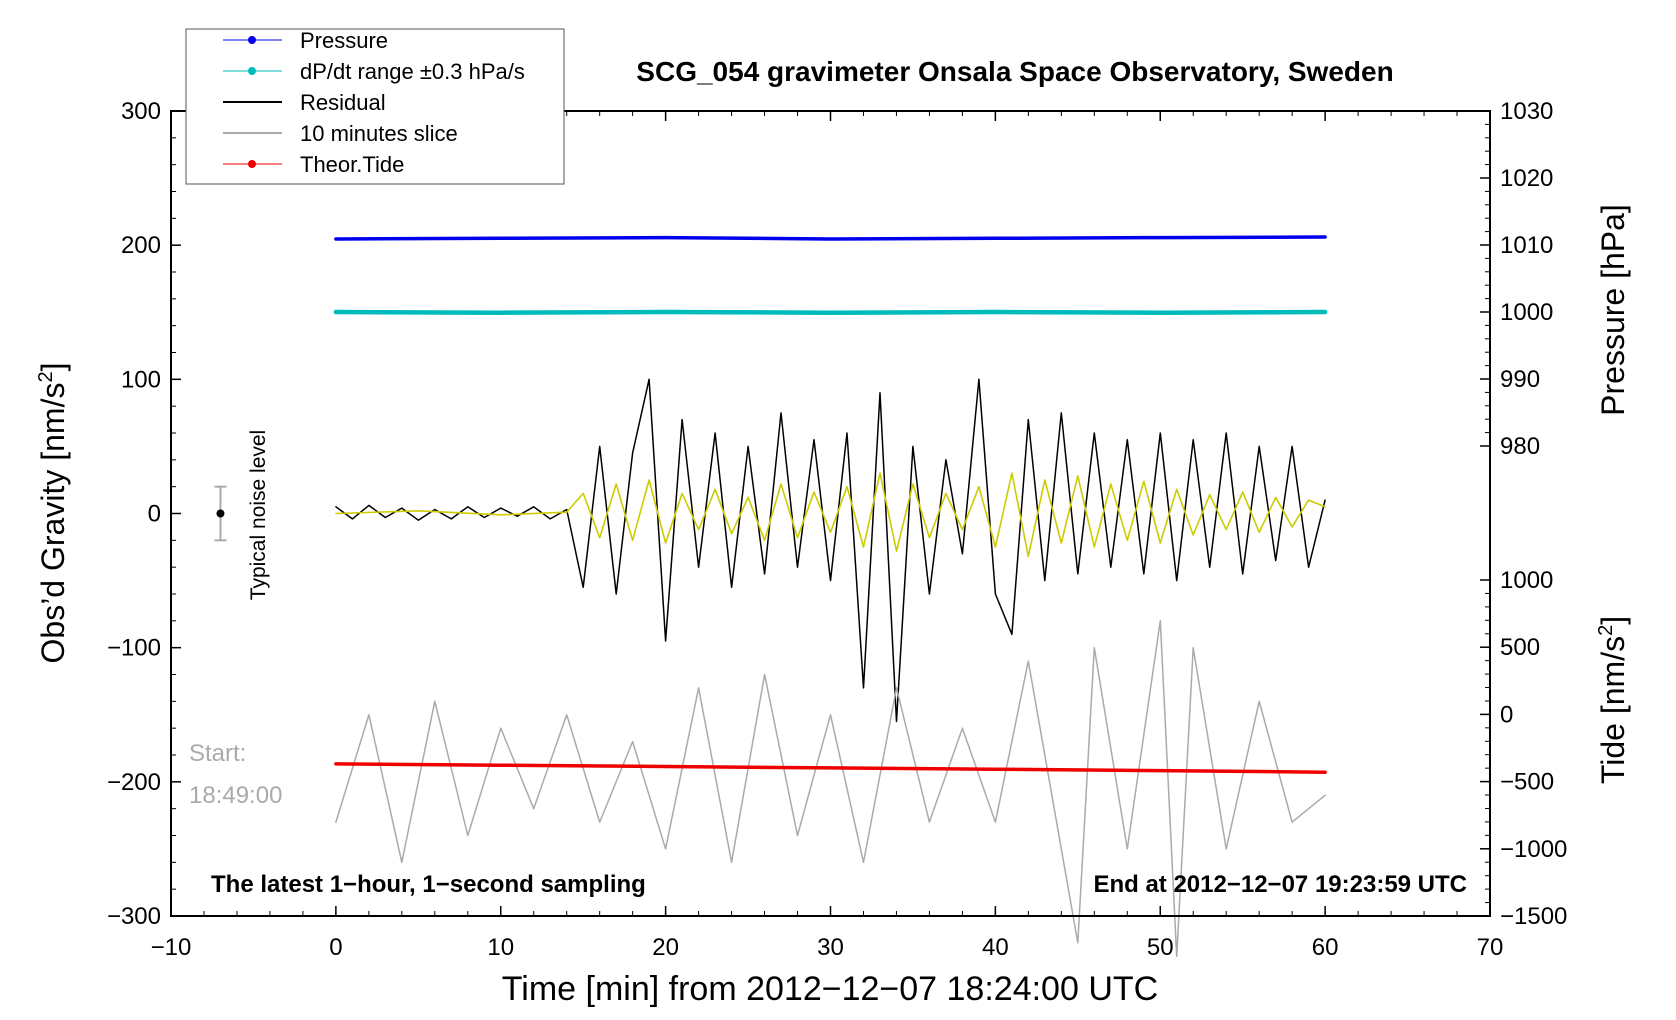 Image resolution: width=1676 pixels, height=1020 pixels. What do you see at coordinates (1526, 111) in the screenshot?
I see `y-tick-label-pressure: 1030` at bounding box center [1526, 111].